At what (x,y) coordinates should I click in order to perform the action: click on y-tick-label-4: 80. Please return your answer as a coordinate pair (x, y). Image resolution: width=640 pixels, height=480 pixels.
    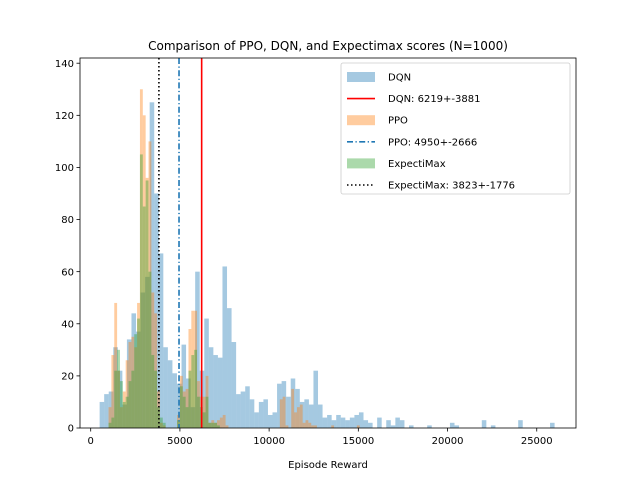
    Looking at the image, I should click on (67, 220).